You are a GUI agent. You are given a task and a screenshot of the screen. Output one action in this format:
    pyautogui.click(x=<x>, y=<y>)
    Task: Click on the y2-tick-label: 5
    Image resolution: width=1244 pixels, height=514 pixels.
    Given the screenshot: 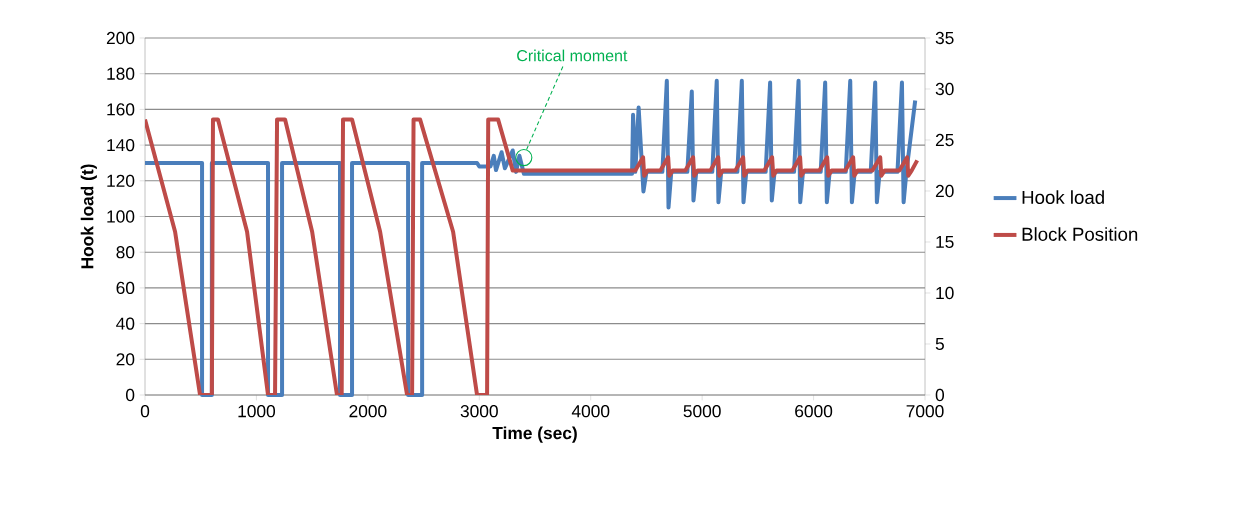 What is the action you would take?
    pyautogui.click(x=939, y=344)
    